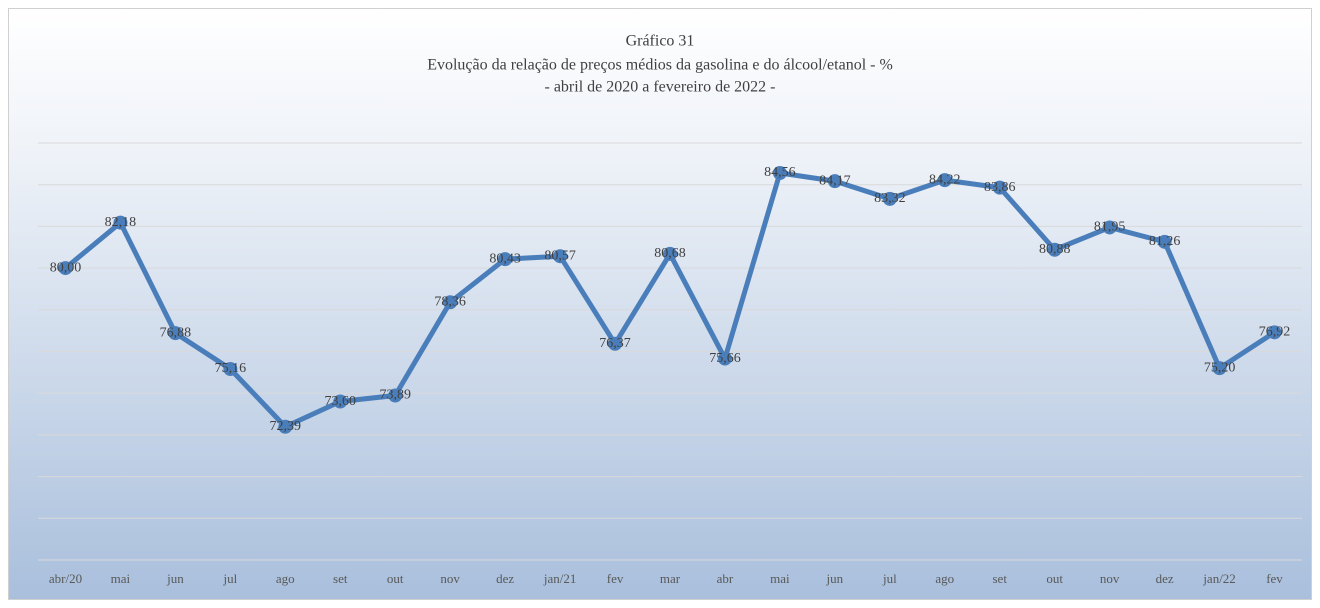 This screenshot has width=1320, height=608. What do you see at coordinates (560, 578) in the screenshot?
I see `x-tick-label: jan/21` at bounding box center [560, 578].